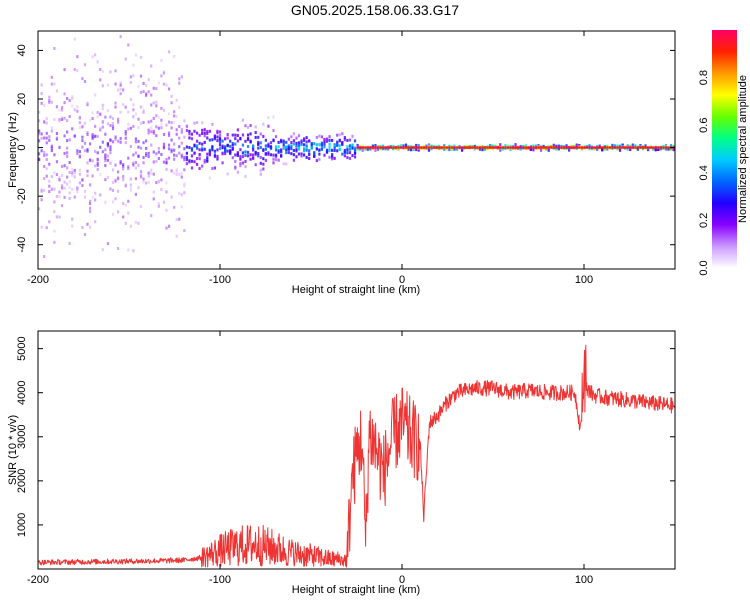  What do you see at coordinates (22, 196) in the screenshot?
I see `y-tick-label: -20` at bounding box center [22, 196].